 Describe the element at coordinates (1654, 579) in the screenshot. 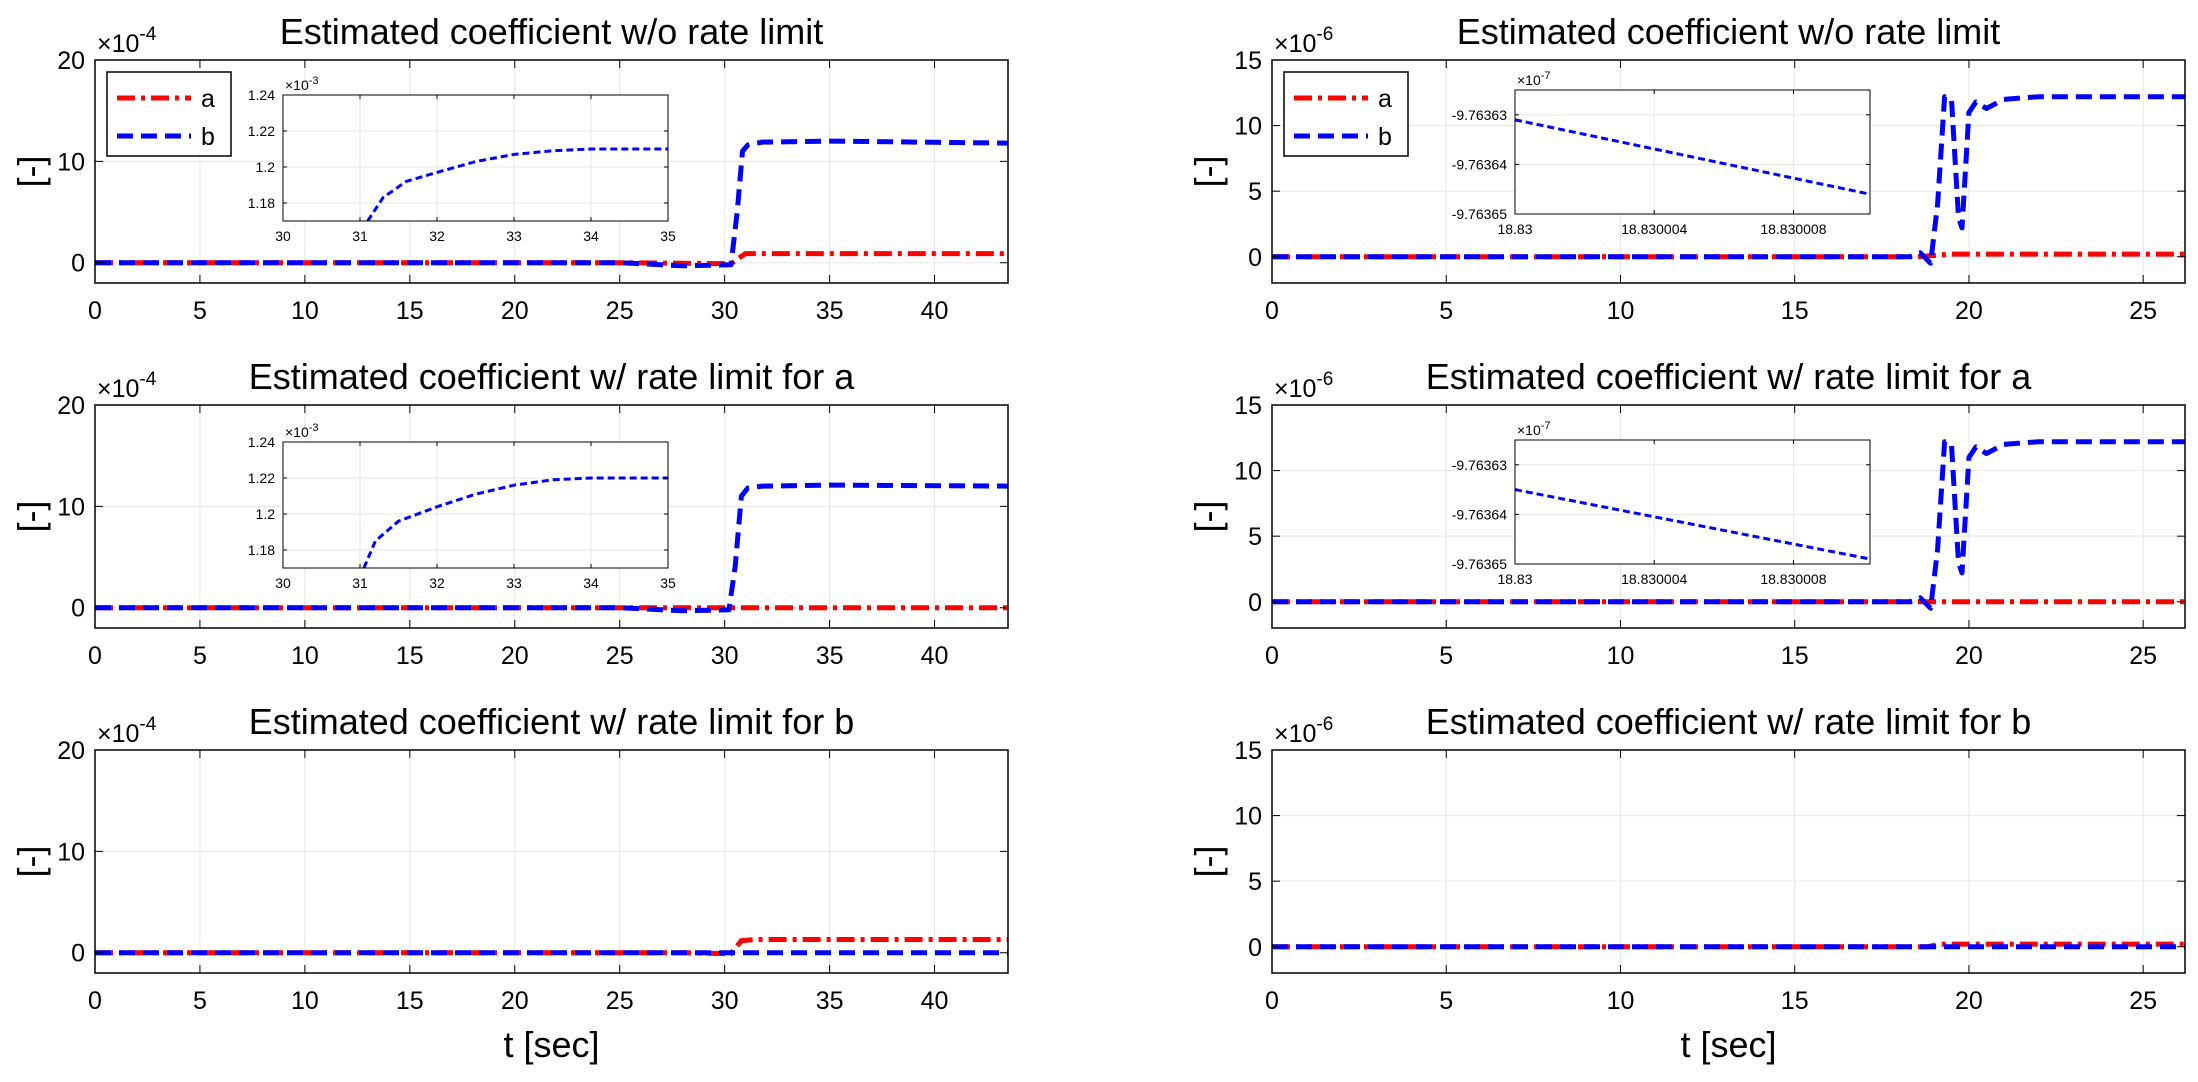

I see `x-tick-label: 18.830004` at that location.